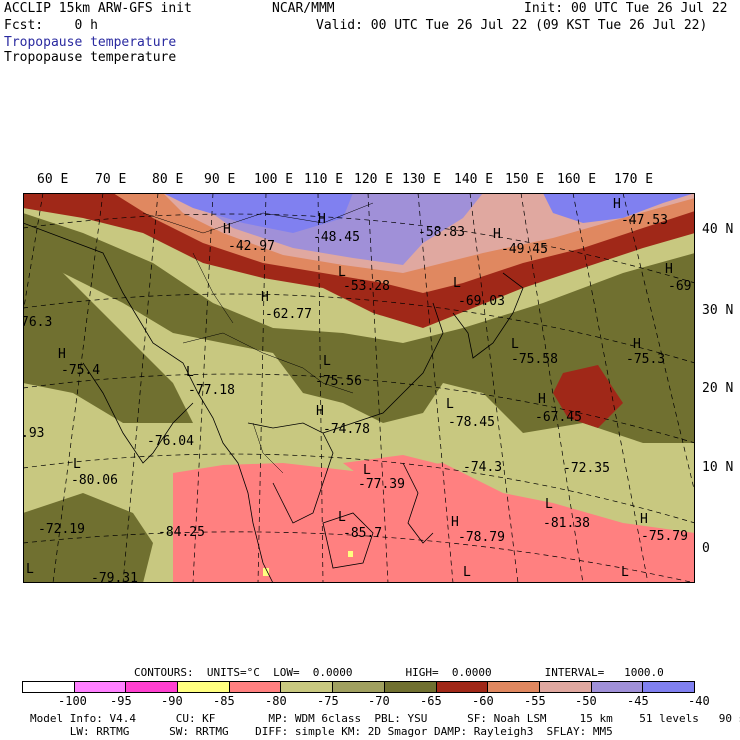 The width and height of the screenshot is (740, 740). I want to click on map-label: -47.53, so click(644, 220).